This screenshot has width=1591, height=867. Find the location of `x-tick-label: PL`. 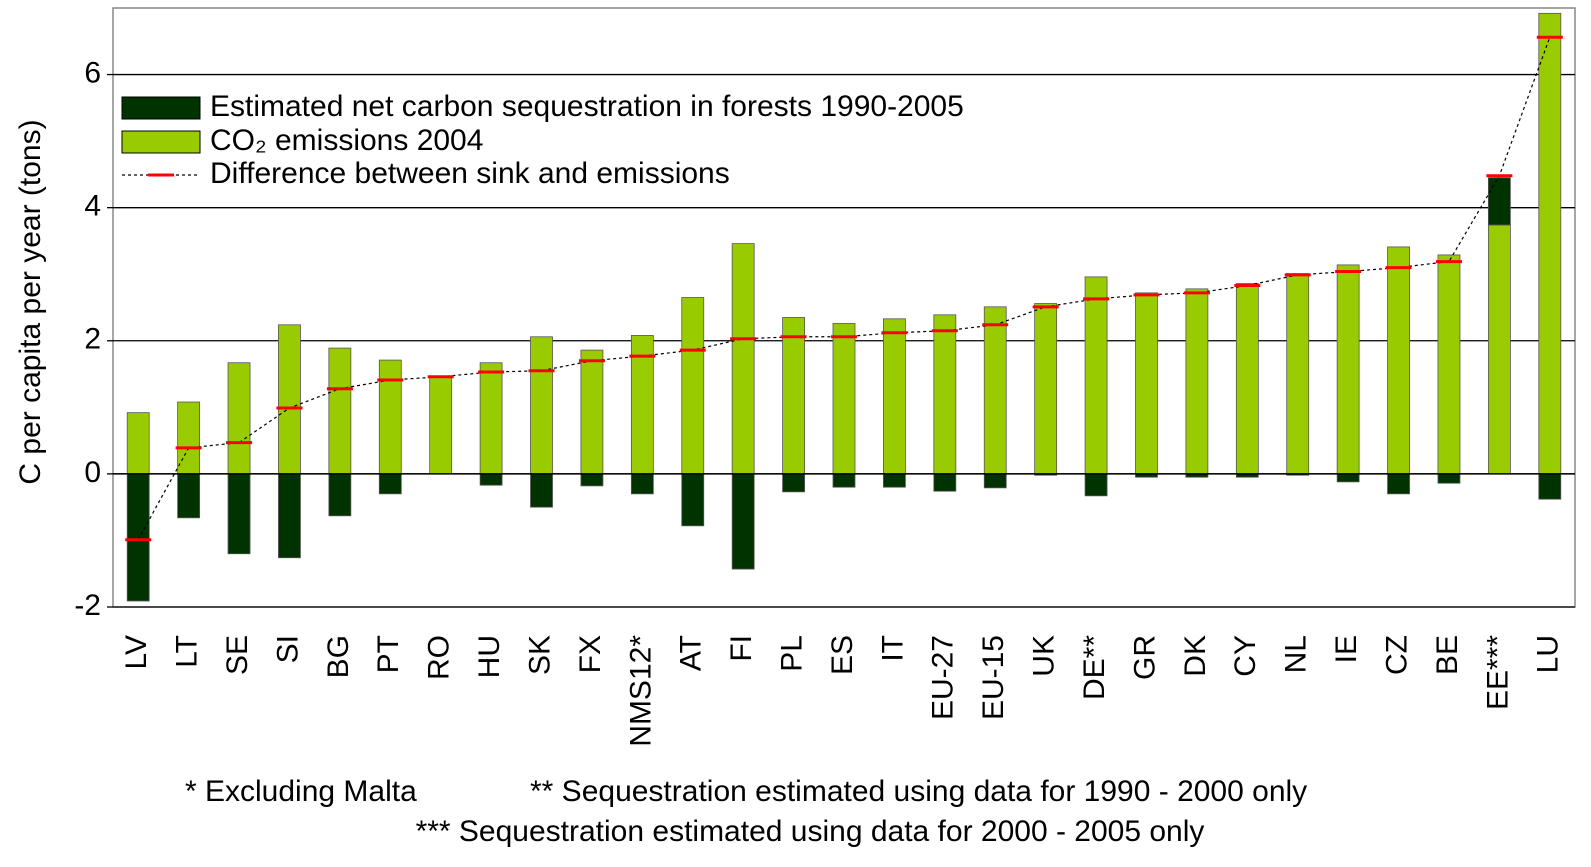

x-tick-label: PL is located at coordinates (792, 653).